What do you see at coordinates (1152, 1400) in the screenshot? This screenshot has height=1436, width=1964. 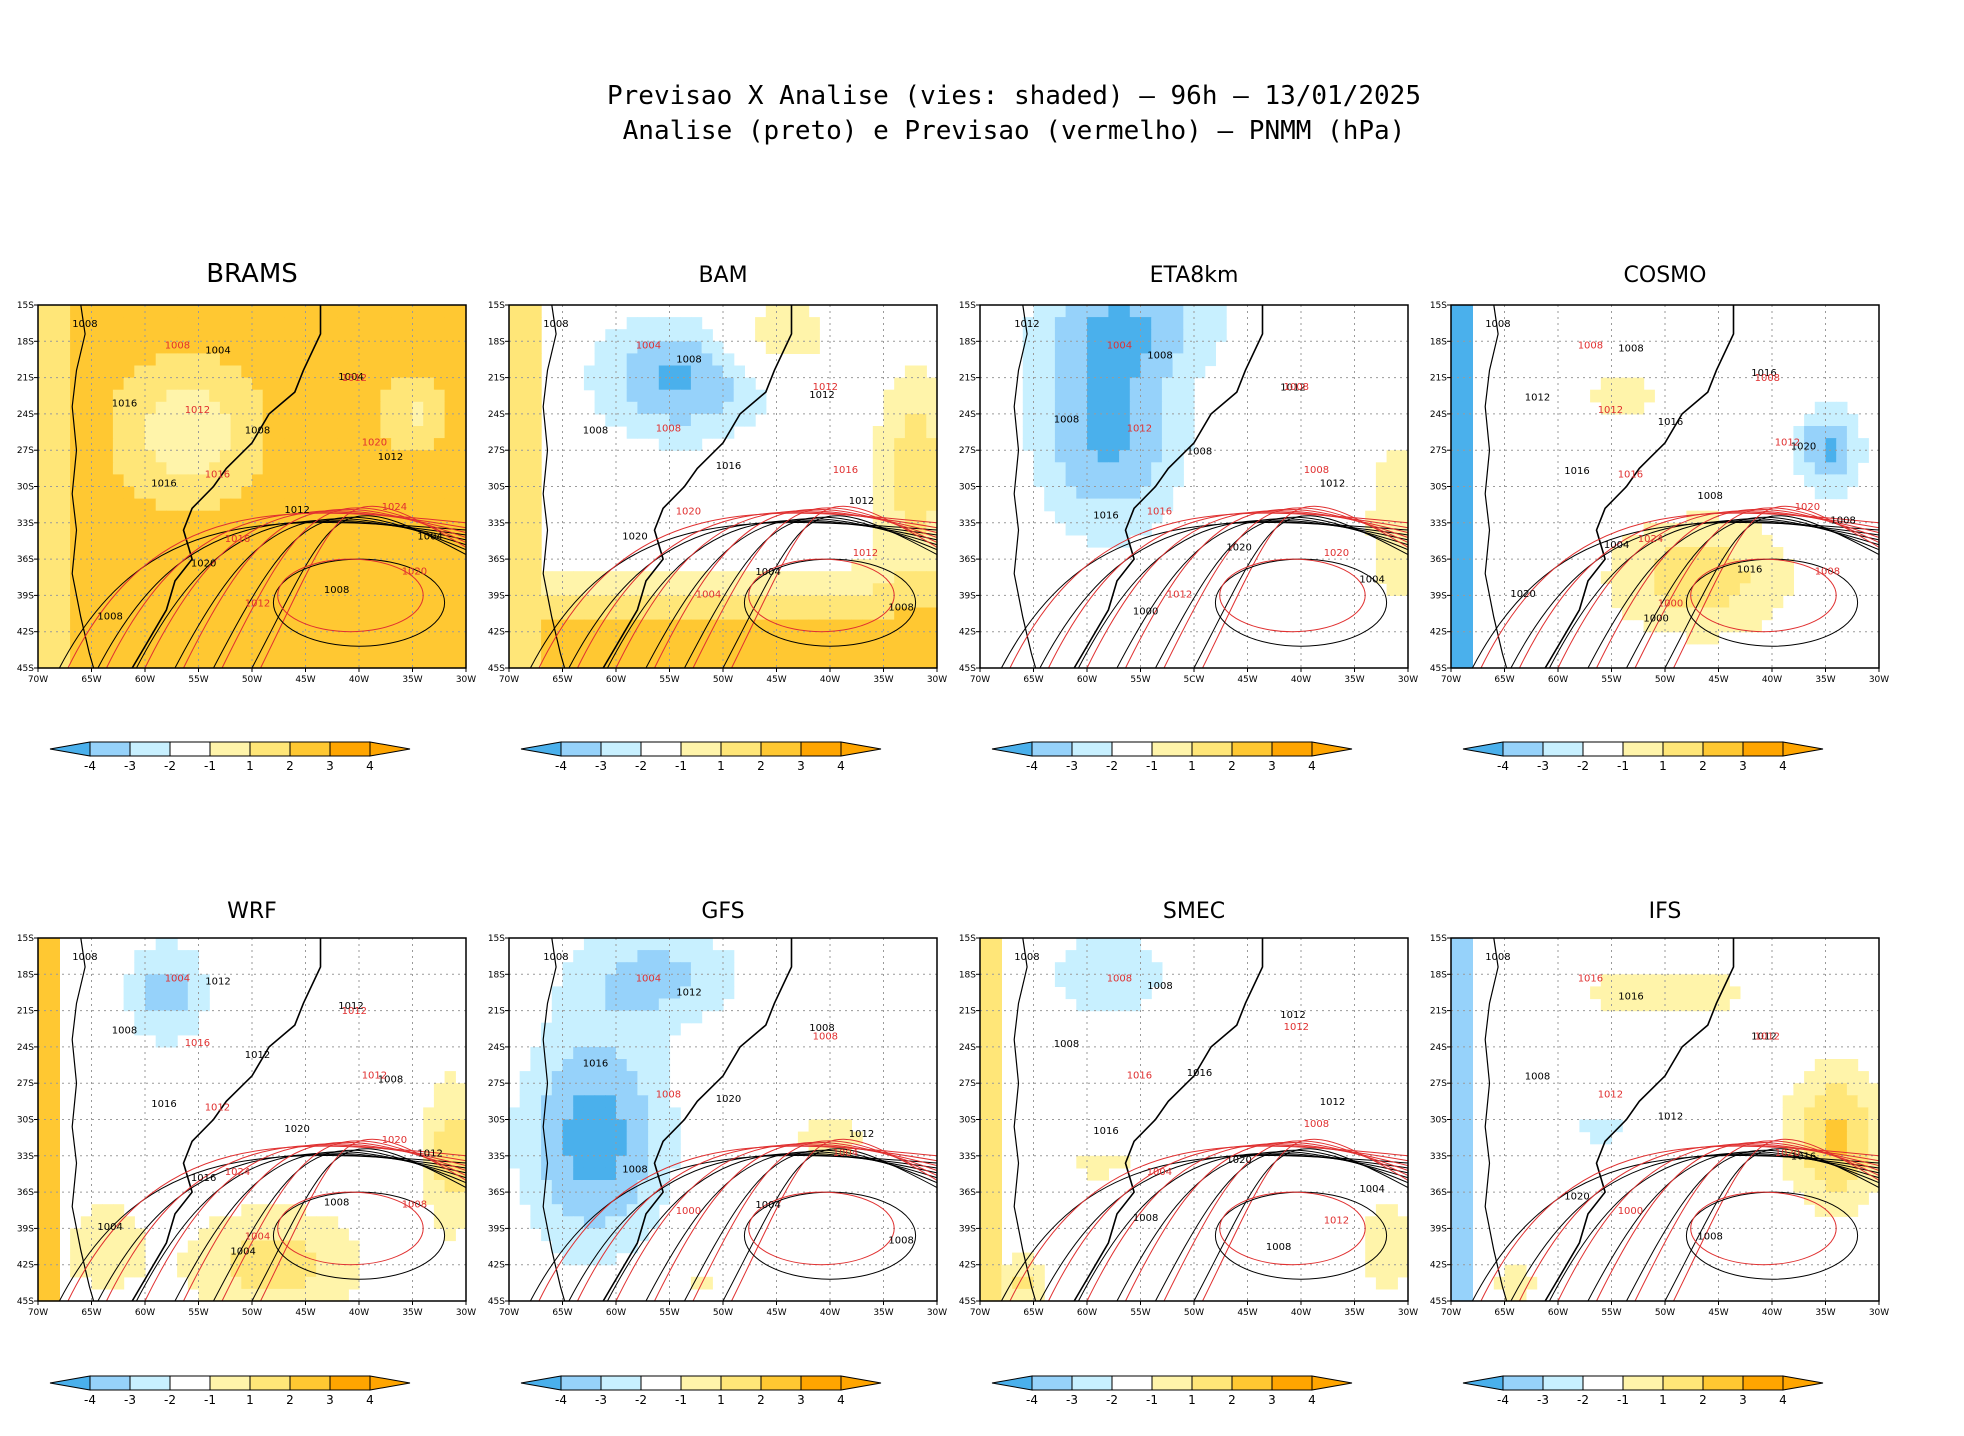 I see `colorbar-tick-label: -1` at bounding box center [1152, 1400].